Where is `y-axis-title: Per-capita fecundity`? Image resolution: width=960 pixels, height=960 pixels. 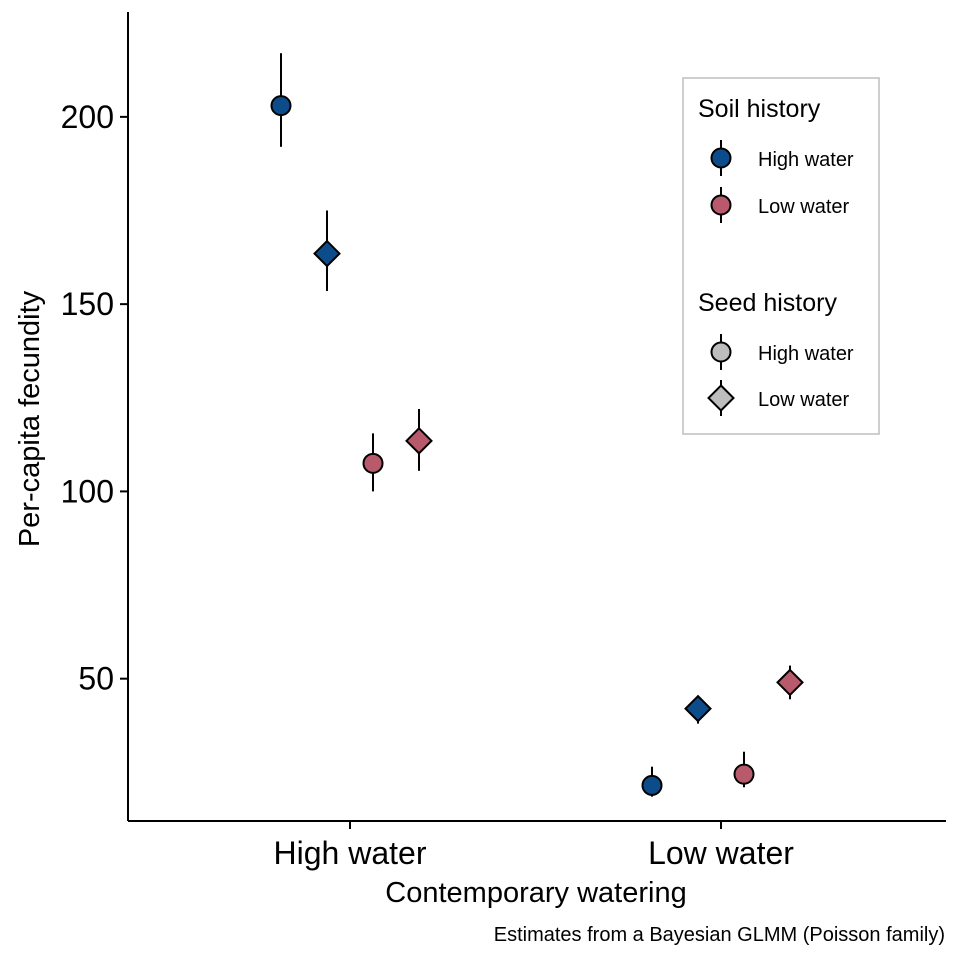
y-axis-title: Per-capita fecundity is located at coordinates (30, 418).